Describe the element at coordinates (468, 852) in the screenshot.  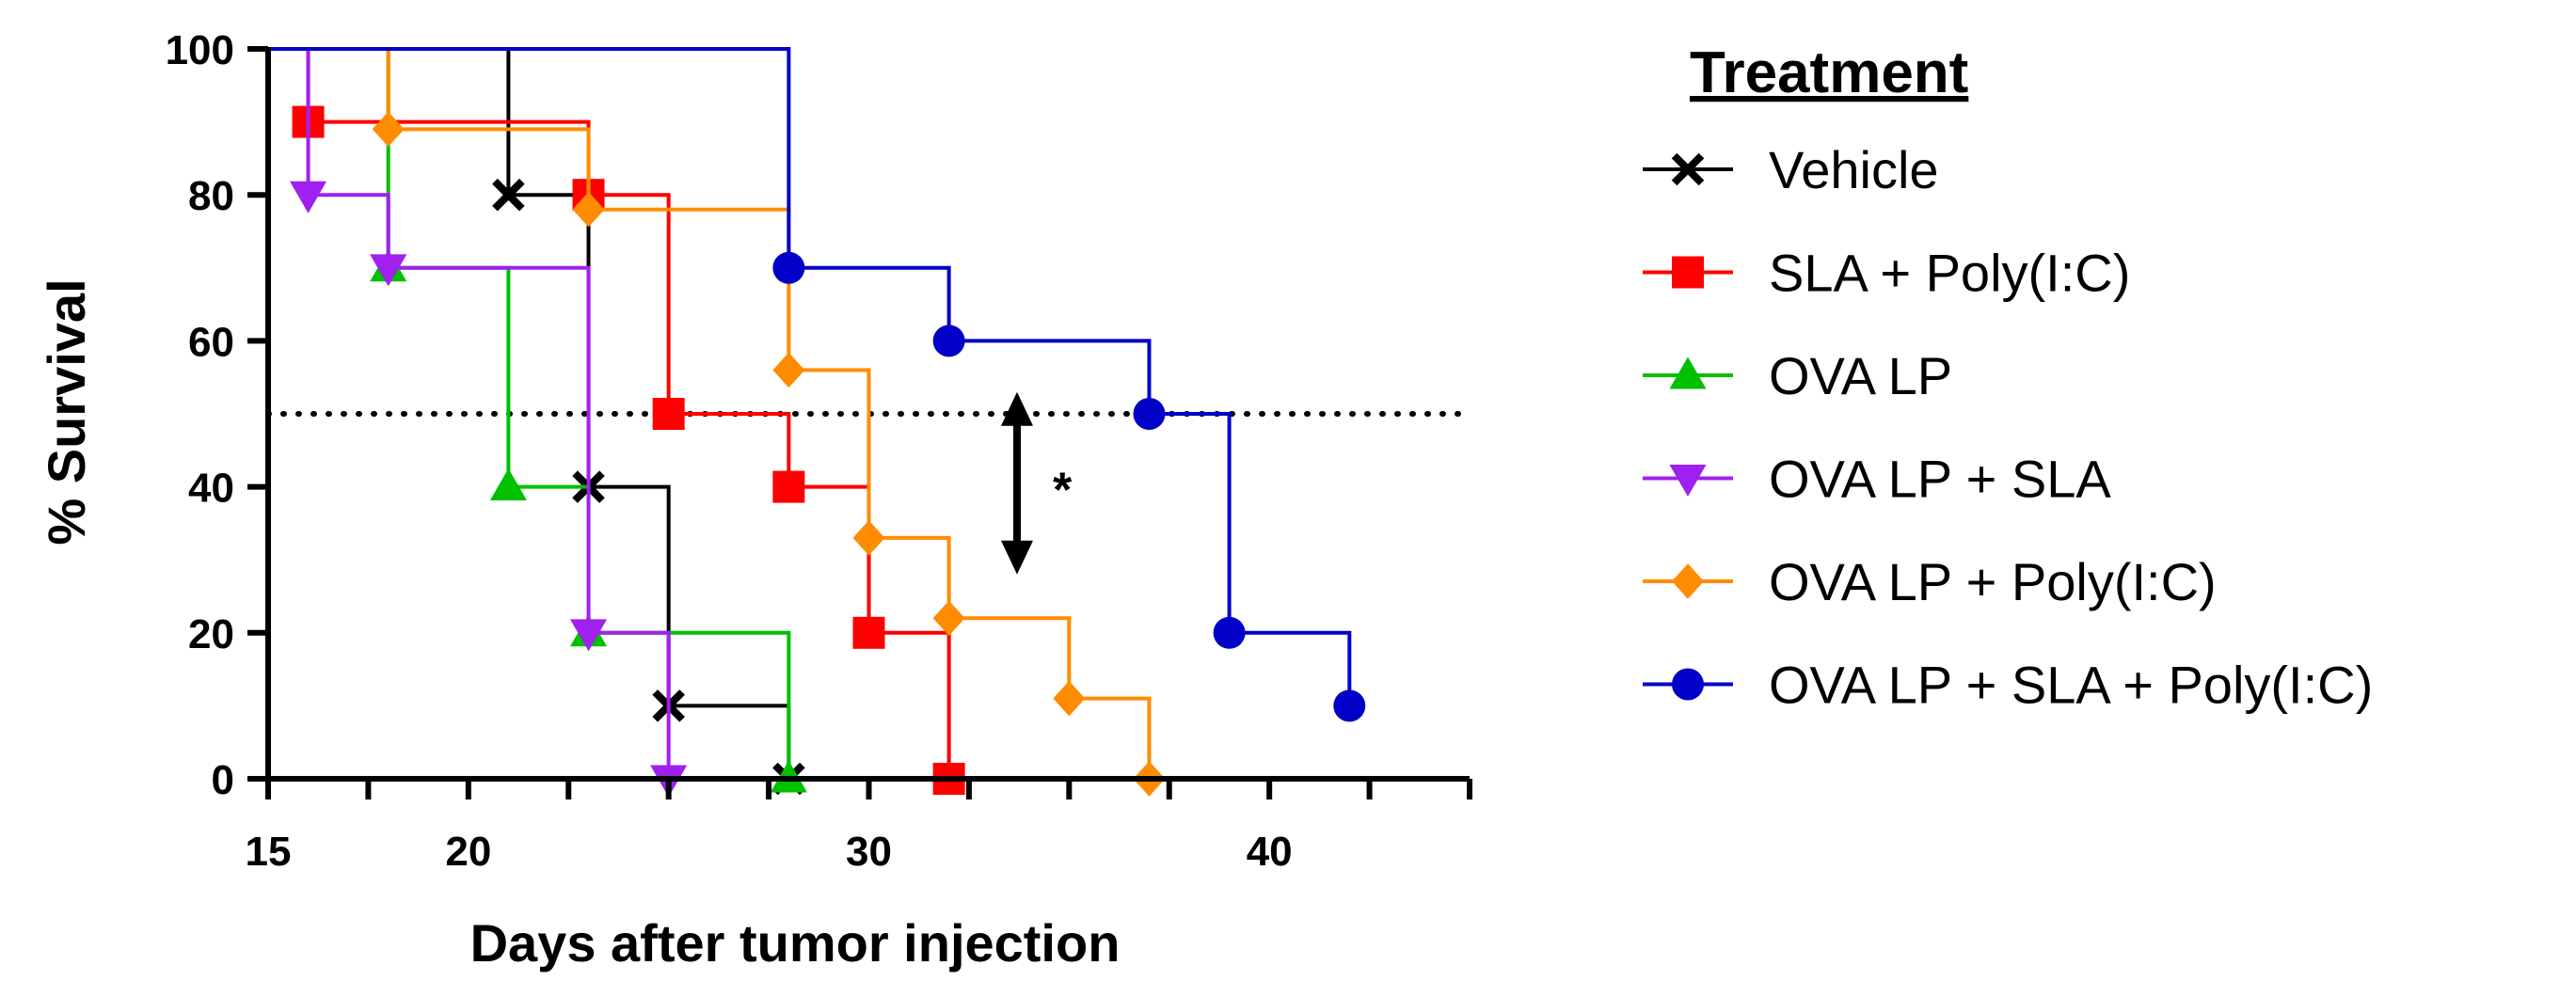
I see `x-tick-label: 20` at that location.